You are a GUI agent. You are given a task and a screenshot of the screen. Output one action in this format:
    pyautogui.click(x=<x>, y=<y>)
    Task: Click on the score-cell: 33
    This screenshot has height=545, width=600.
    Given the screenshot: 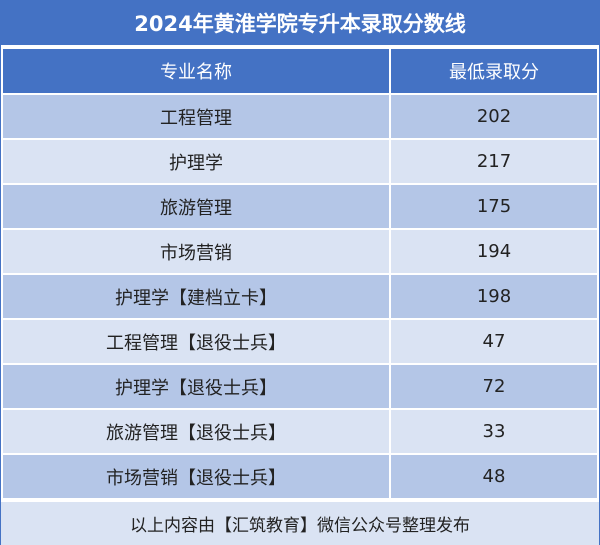 What is the action you would take?
    pyautogui.click(x=494, y=431)
    